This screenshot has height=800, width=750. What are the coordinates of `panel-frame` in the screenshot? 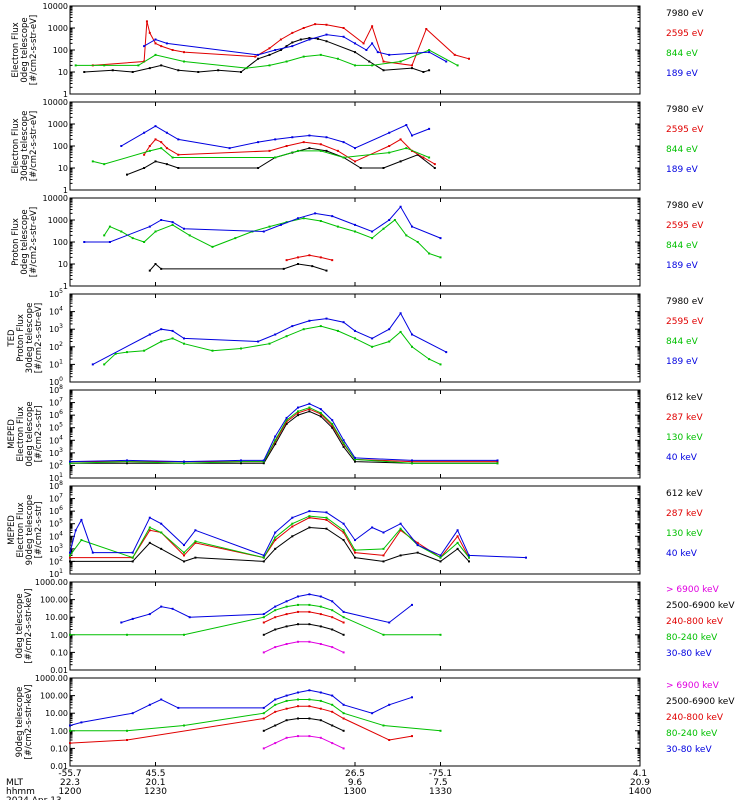 It's located at (355, 146).